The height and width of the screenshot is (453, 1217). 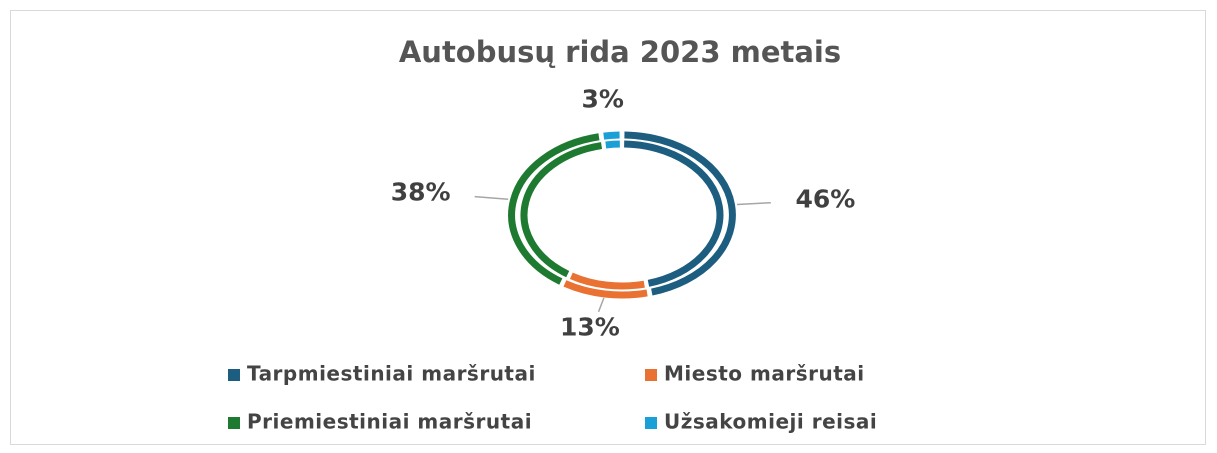 I want to click on legend-label: Tarpmiestiniai maršrutai, so click(x=391, y=374).